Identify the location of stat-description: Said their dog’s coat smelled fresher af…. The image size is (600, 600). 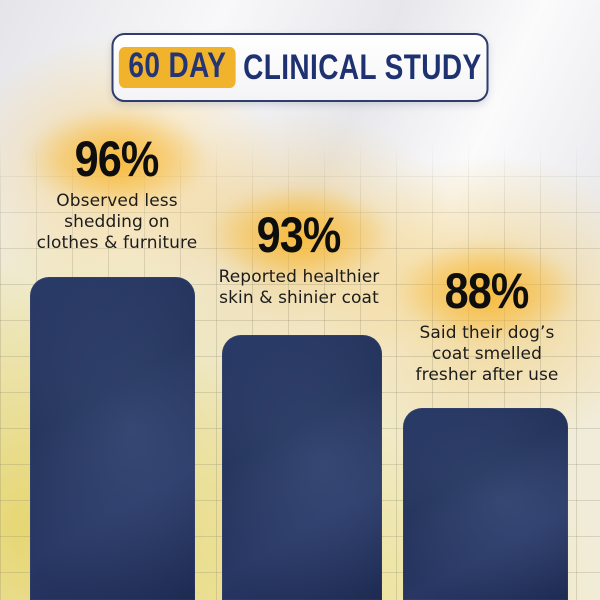
(487, 354).